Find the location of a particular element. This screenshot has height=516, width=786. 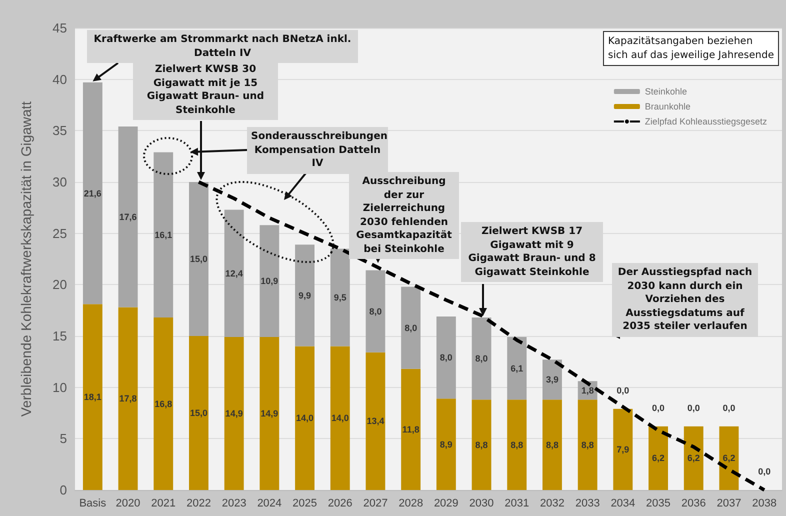

annotation: Kraftwerke am Strommarkt nach BNetzA inkl. Datteln IV is located at coordinates (222, 46).